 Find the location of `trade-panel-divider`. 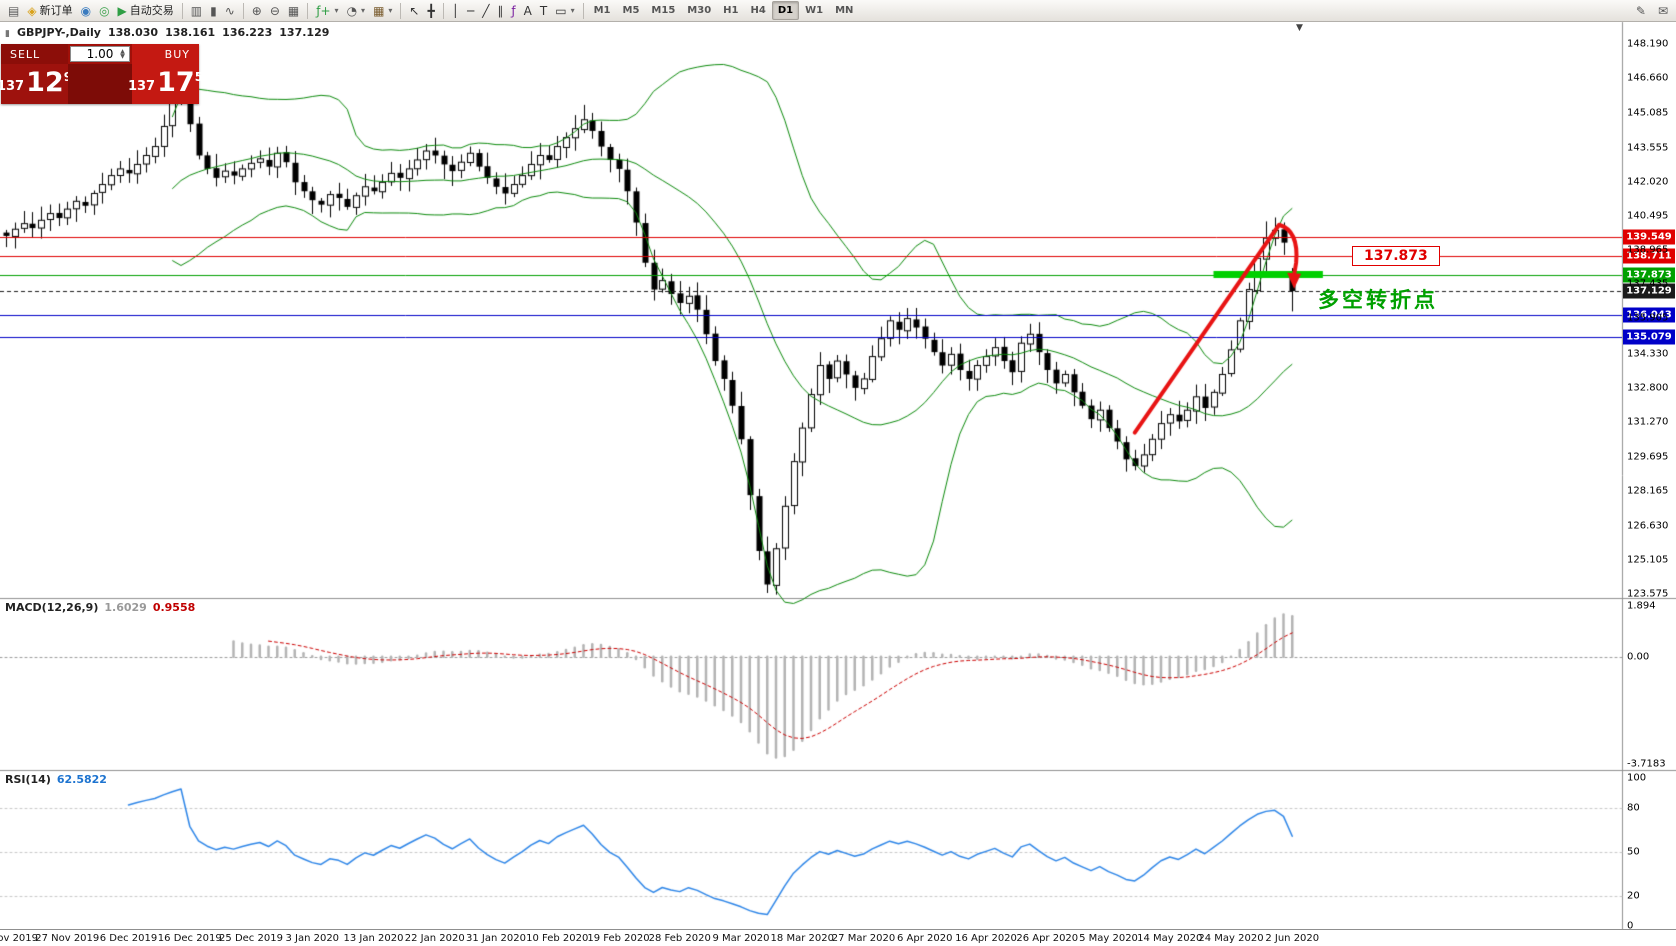

trade-panel-divider is located at coordinates (100, 84).